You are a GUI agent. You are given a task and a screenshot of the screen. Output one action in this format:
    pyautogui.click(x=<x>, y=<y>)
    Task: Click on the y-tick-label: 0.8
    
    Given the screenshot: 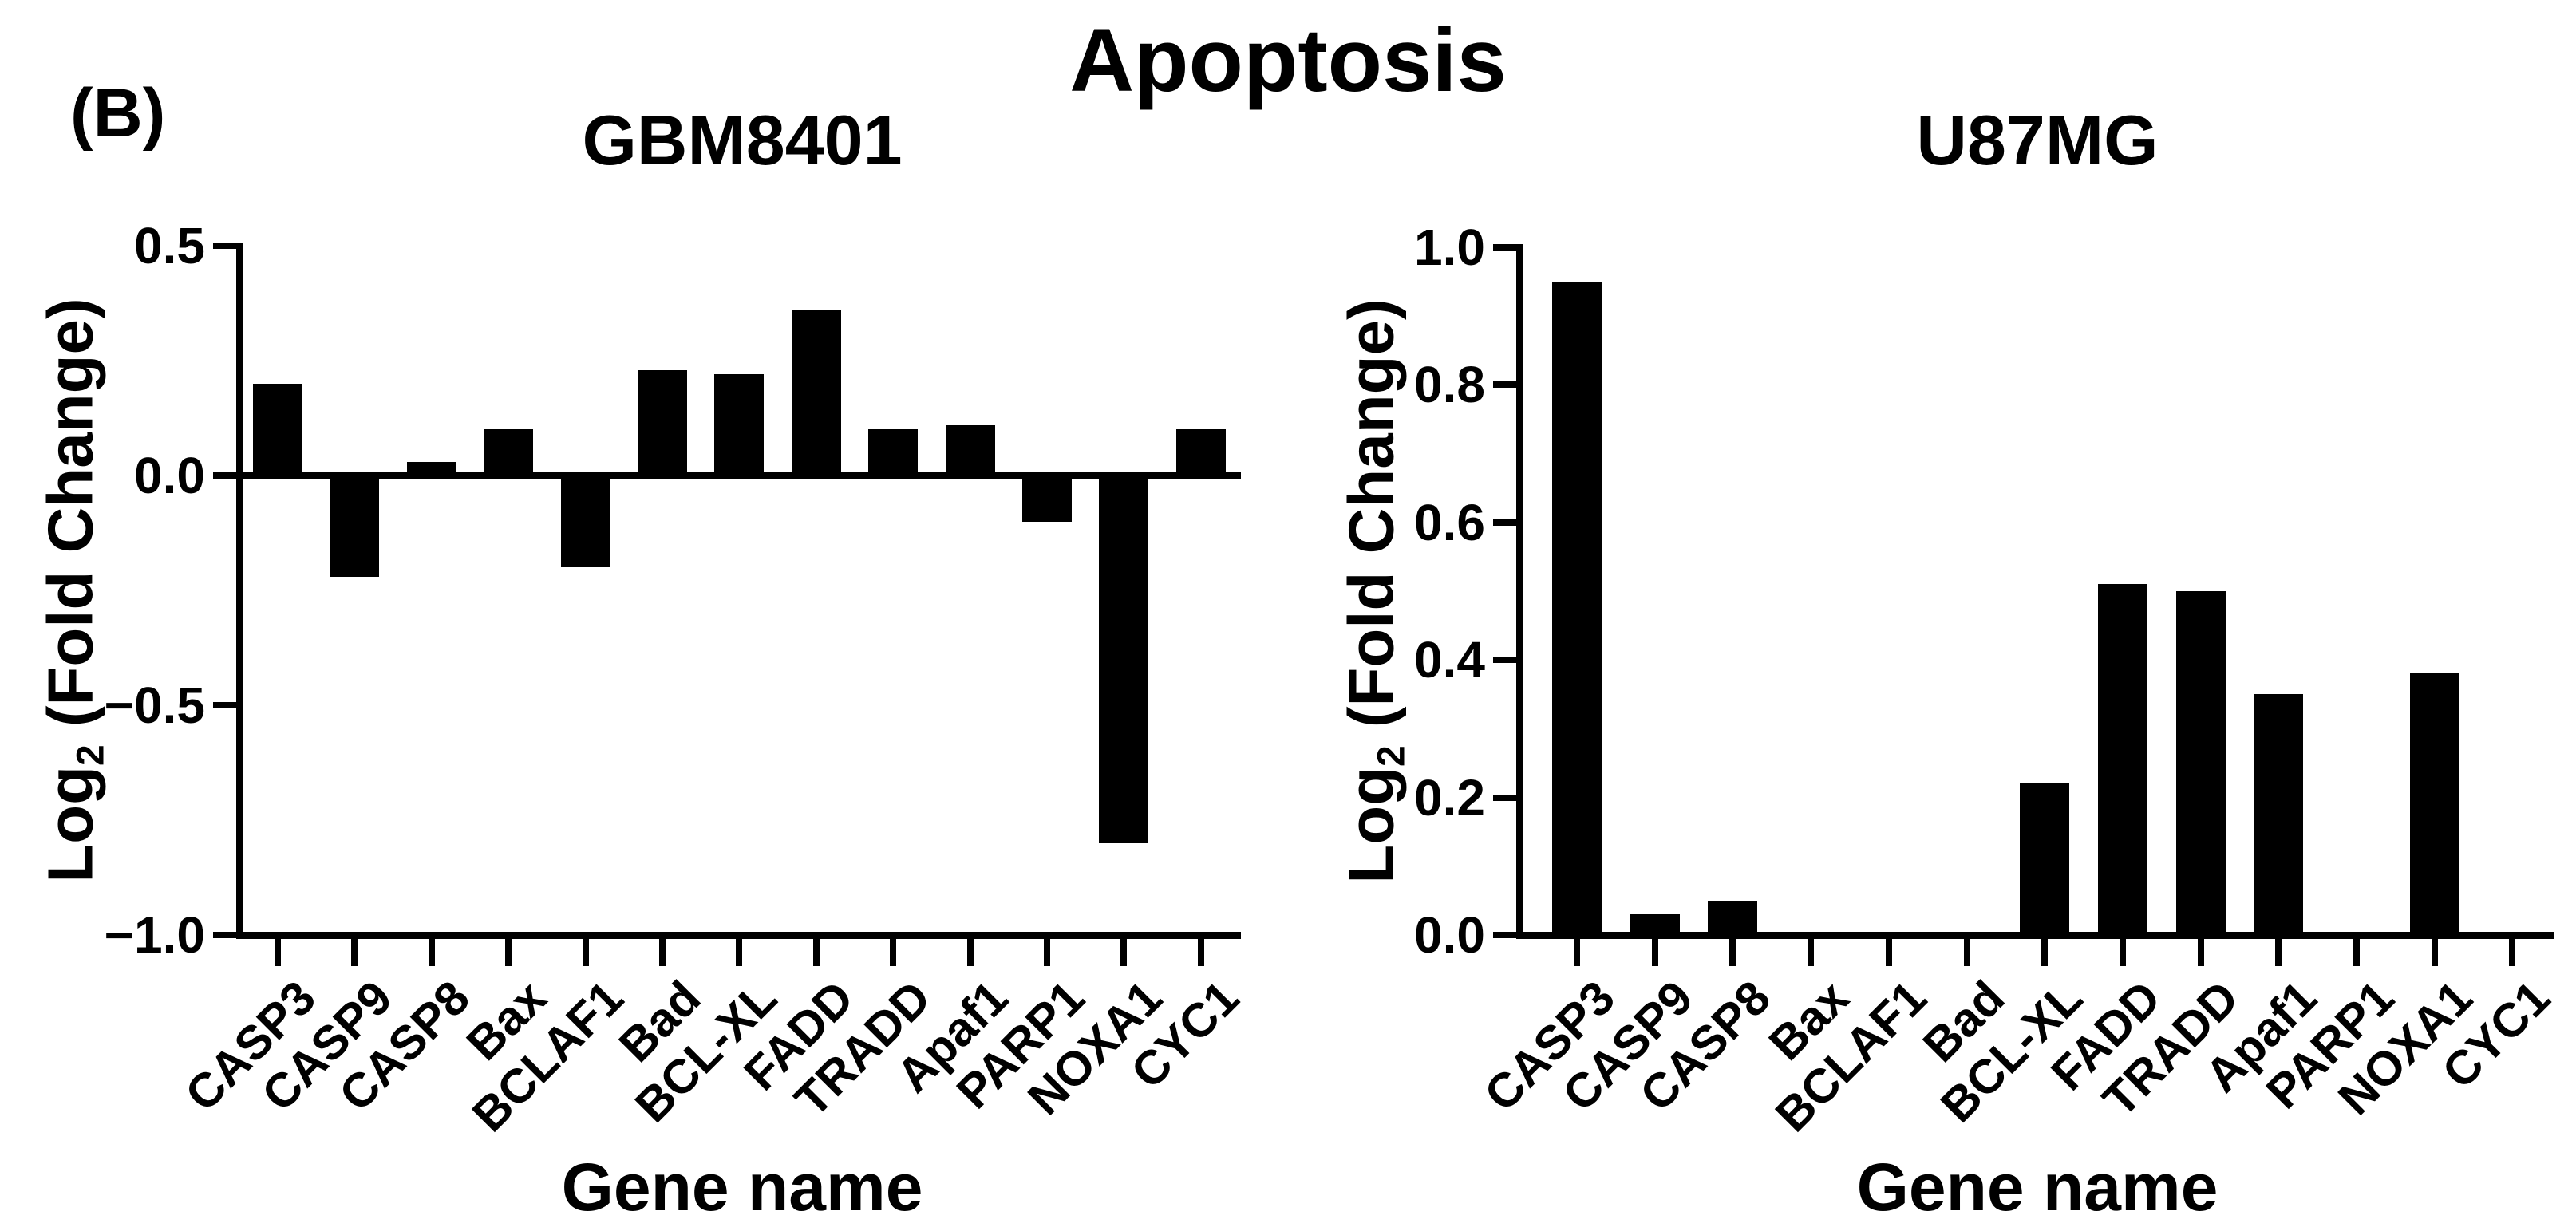 What is the action you would take?
    pyautogui.click(x=1449, y=385)
    